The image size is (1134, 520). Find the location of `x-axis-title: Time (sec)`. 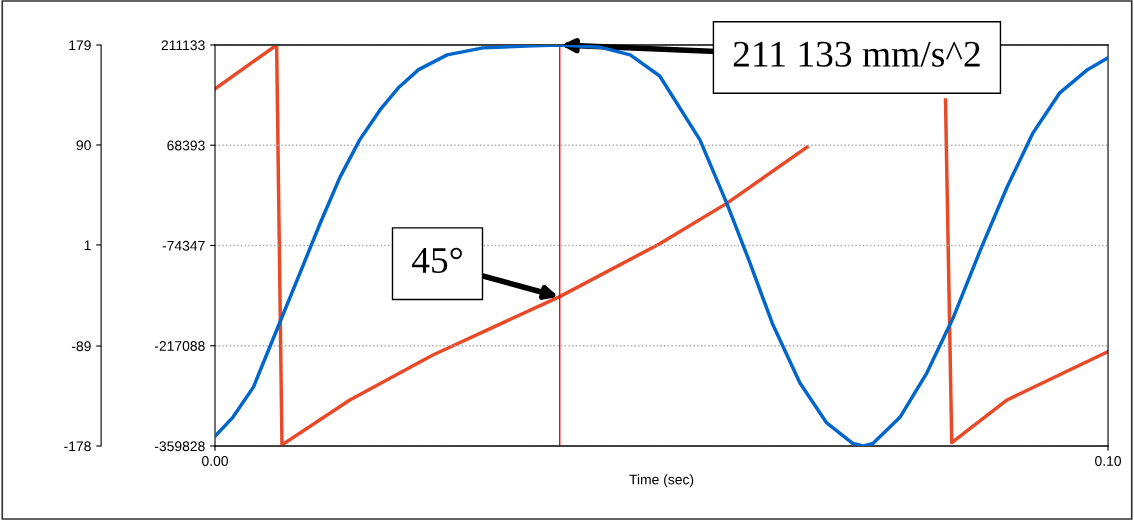

x-axis-title: Time (sec) is located at coordinates (661, 481).